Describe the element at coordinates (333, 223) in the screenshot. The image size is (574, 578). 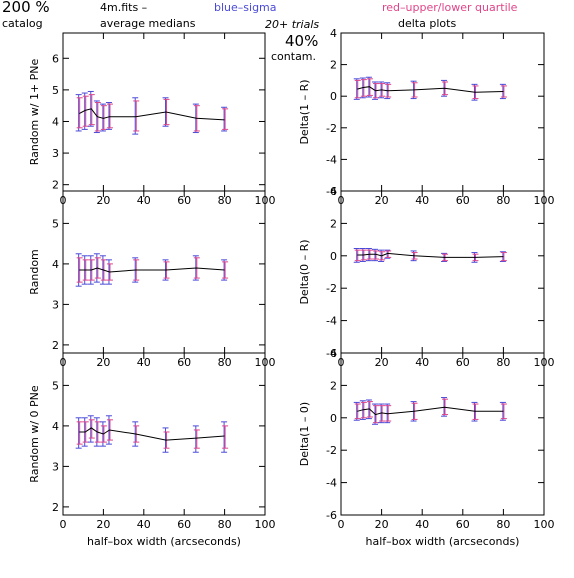
I see `panel4-ytick-label: 2` at that location.